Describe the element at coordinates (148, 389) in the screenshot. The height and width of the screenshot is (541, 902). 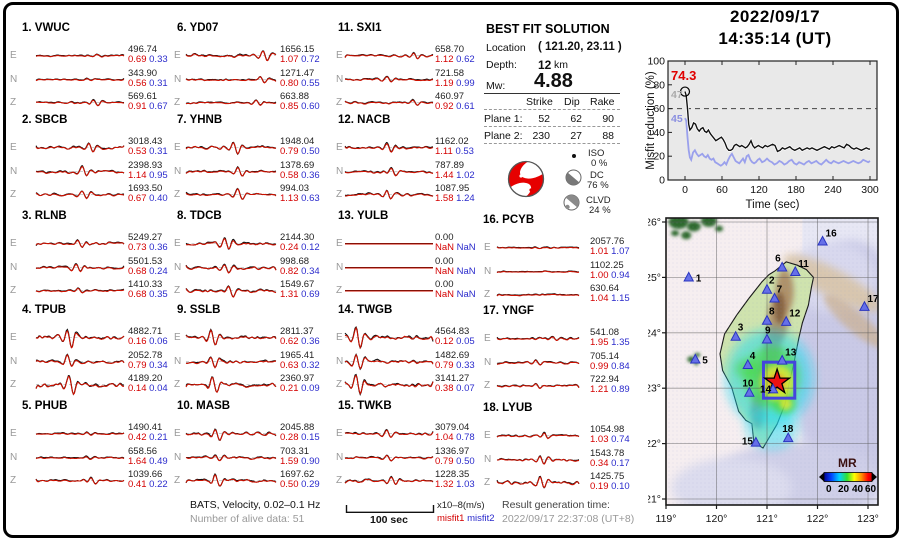
I see `misfit-values: 0.14 0.04` at that location.